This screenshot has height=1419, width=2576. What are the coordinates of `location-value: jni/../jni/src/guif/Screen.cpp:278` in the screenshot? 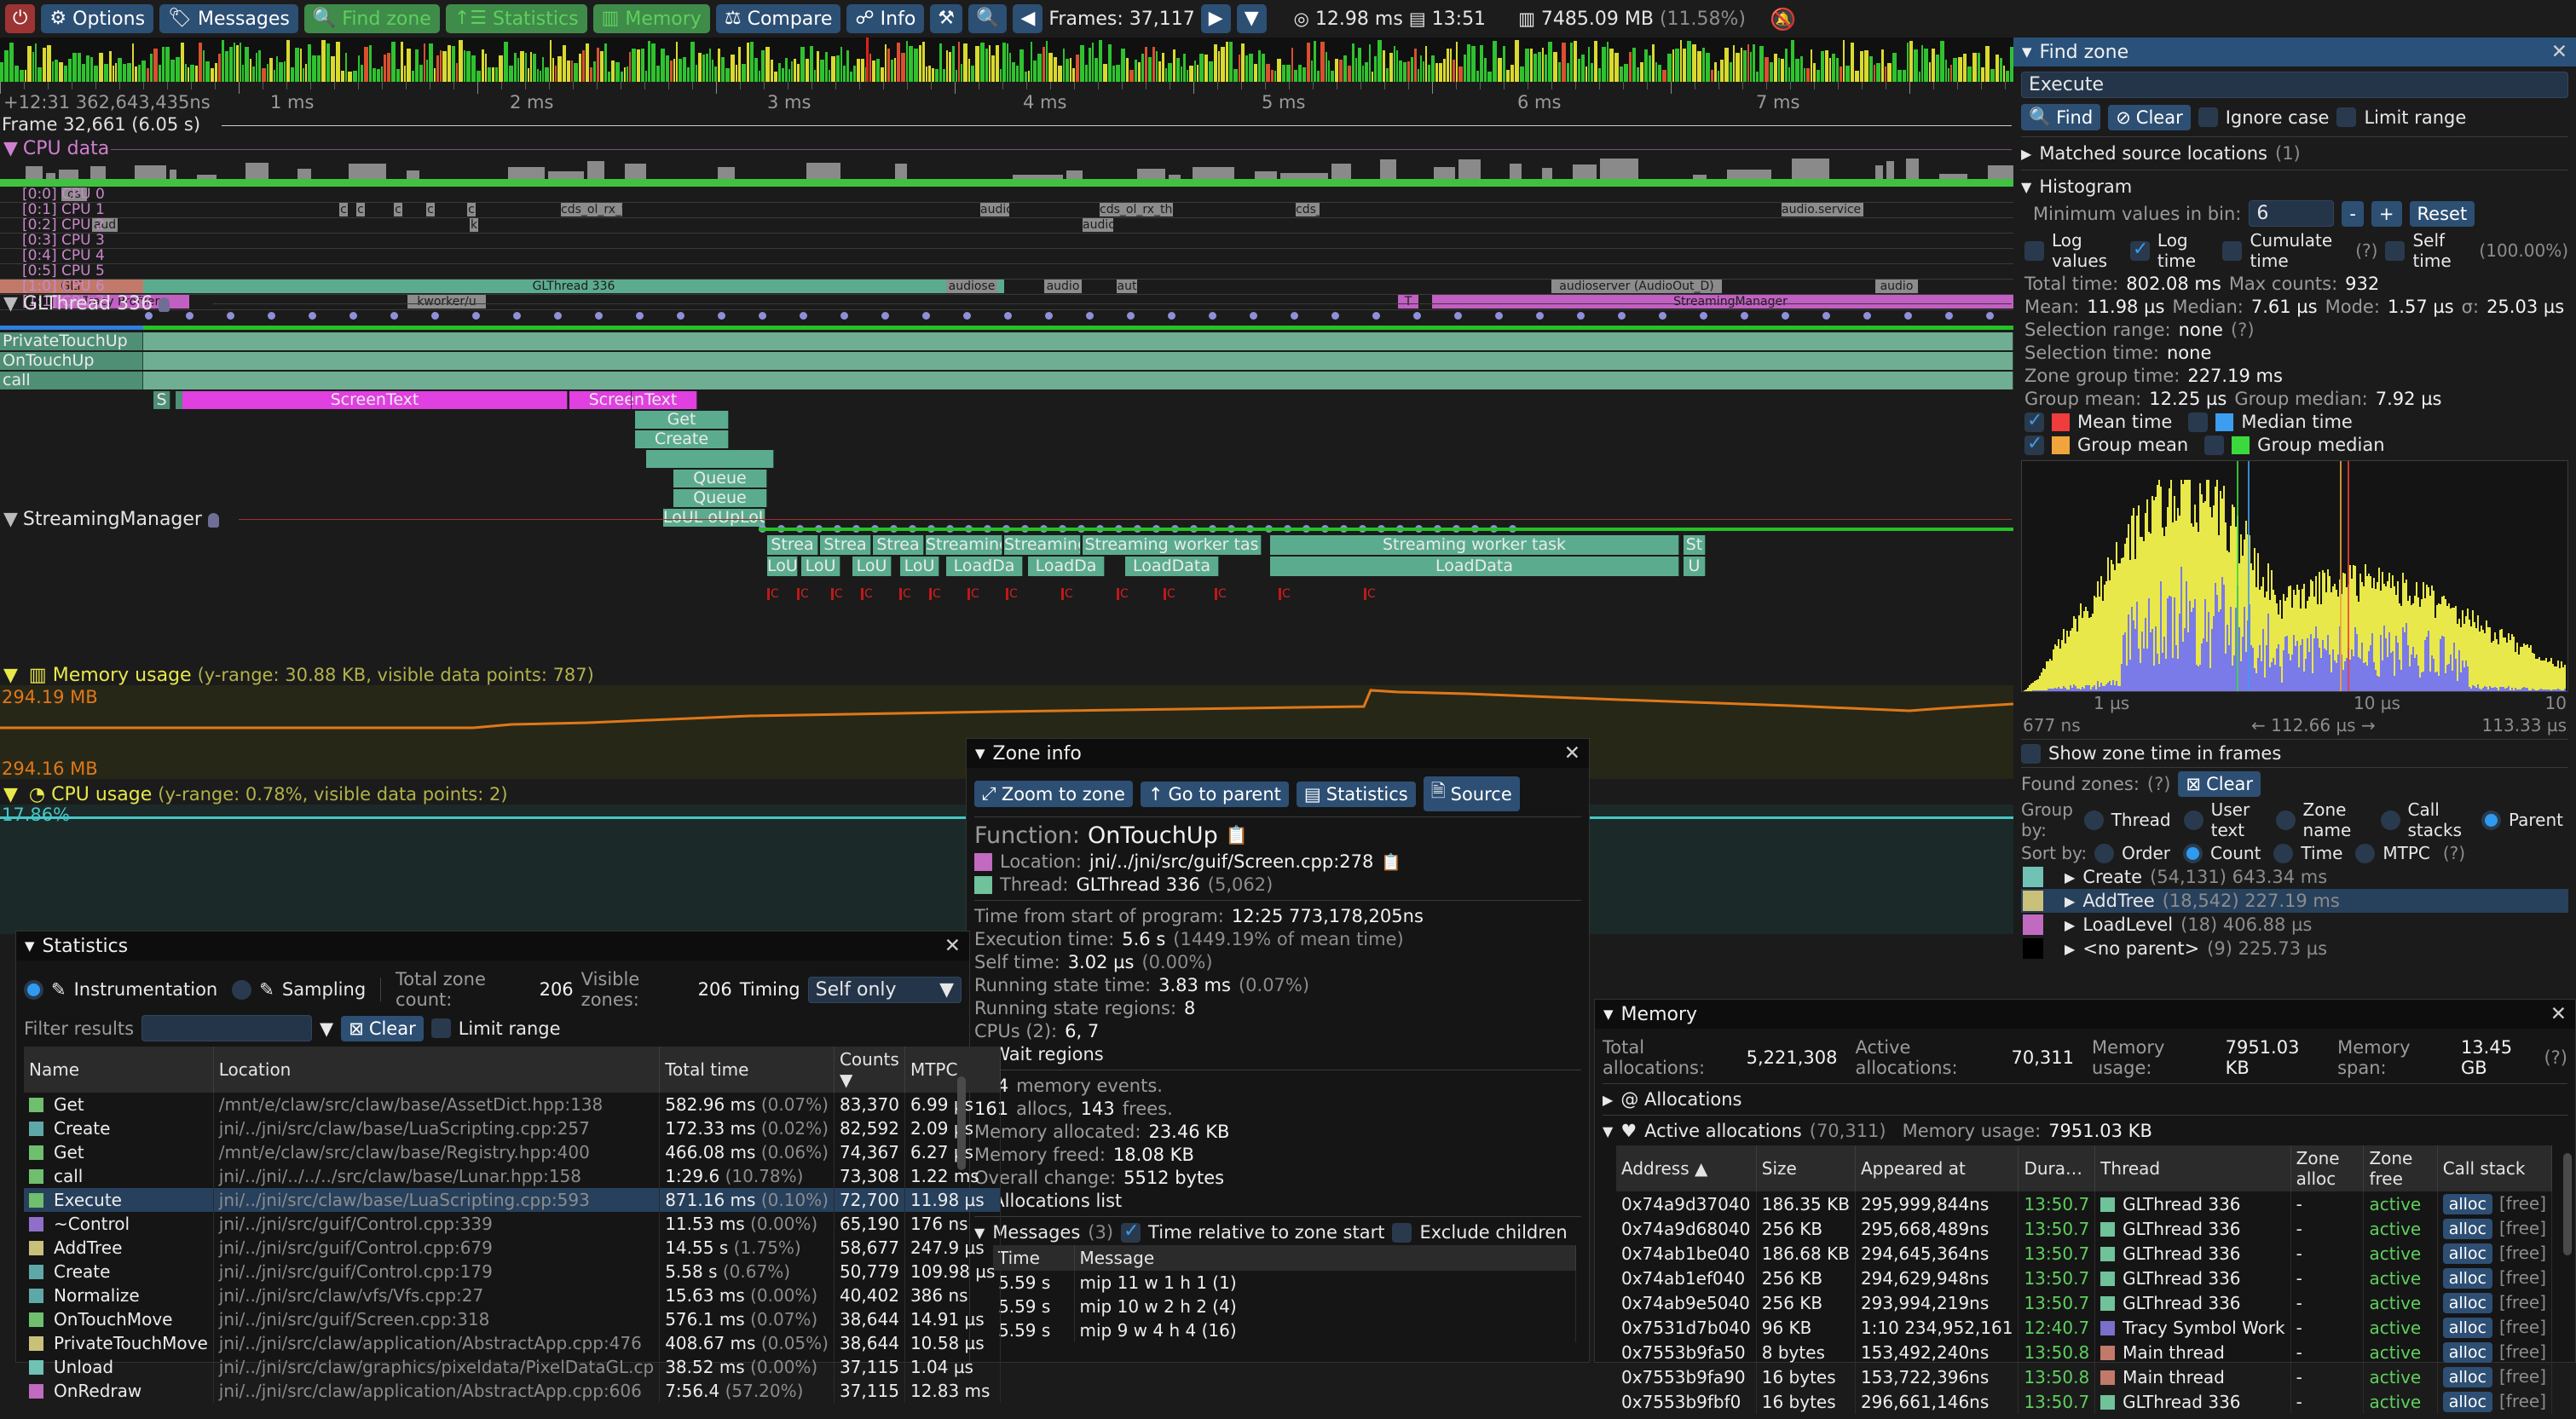 It's located at (1231, 861).